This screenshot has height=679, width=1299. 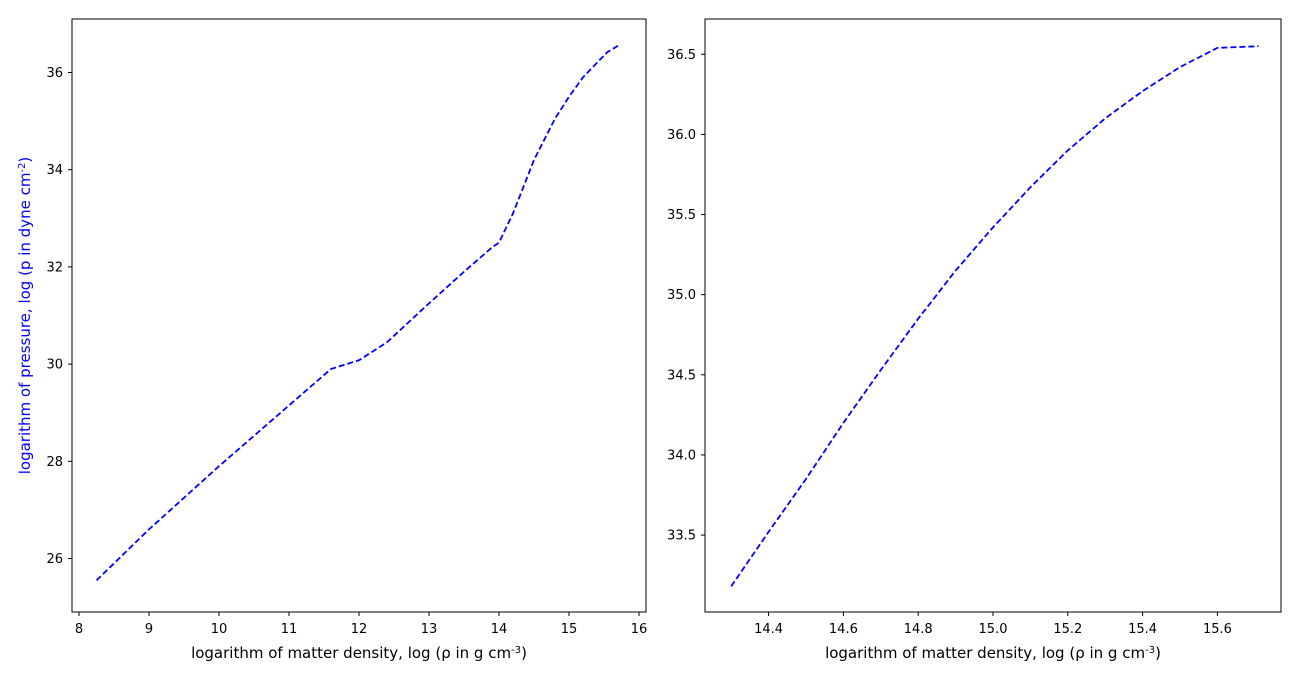 What do you see at coordinates (681, 135) in the screenshot?
I see `y-tick-label: 36.0` at bounding box center [681, 135].